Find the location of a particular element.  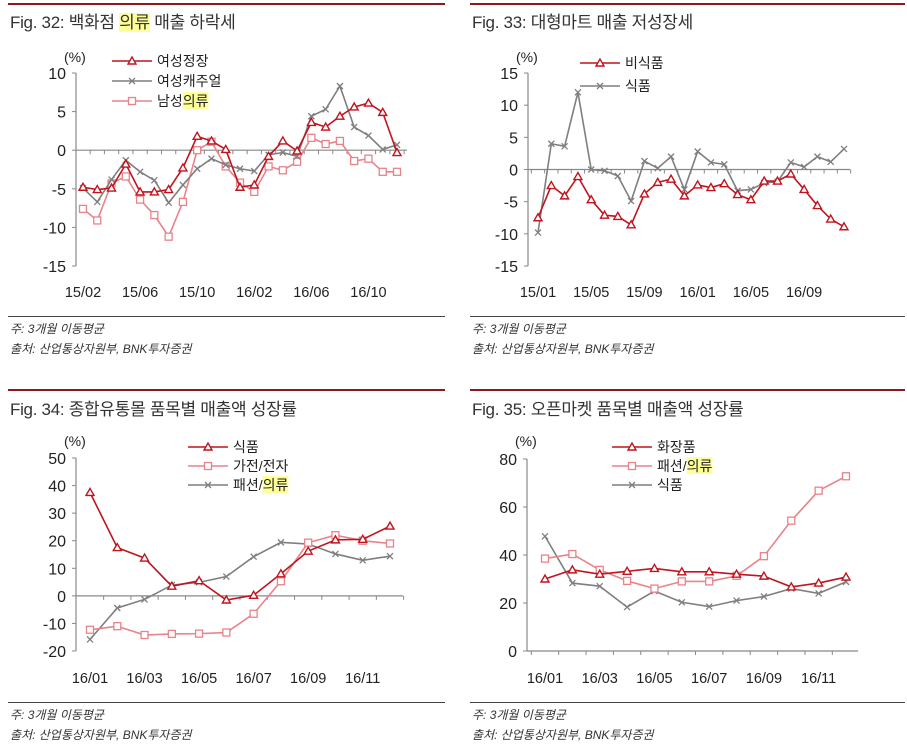

y-tick-label: -20 is located at coordinates (54, 652).